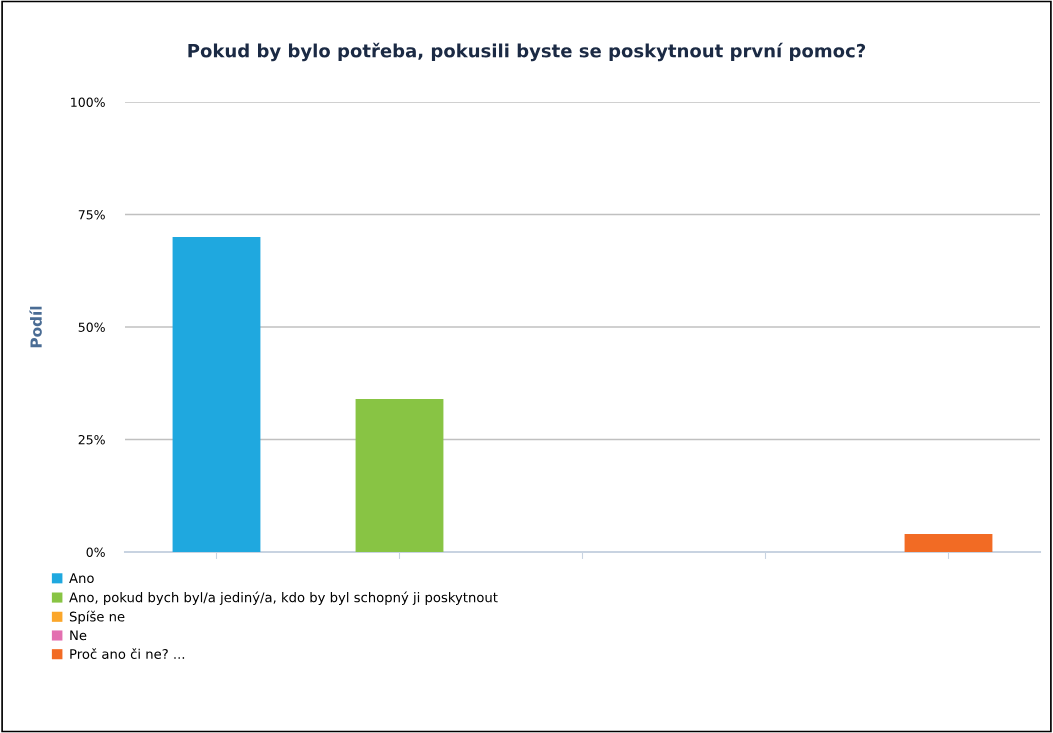 The width and height of the screenshot is (1053, 733). What do you see at coordinates (527, 52) in the screenshot?
I see `chart-title: Pokud by bylo potřeba, pokusili byste se poskytnout první pomoc?` at bounding box center [527, 52].